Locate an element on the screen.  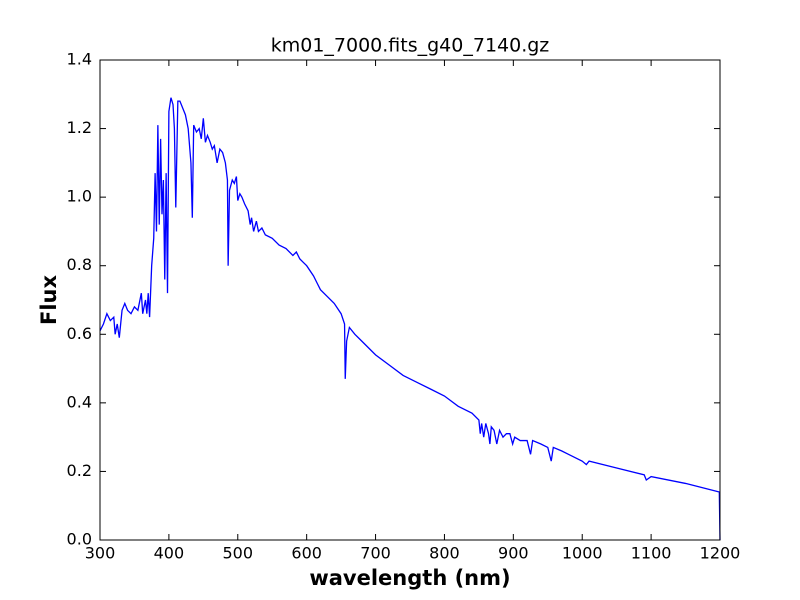
x-tick-label: 1100 is located at coordinates (651, 553).